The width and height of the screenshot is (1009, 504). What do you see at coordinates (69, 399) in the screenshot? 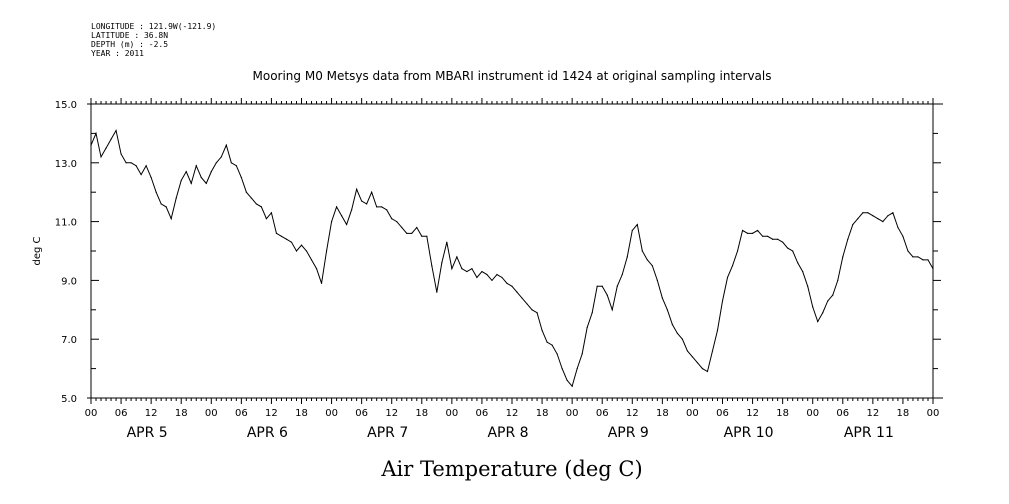
I see `y-tick-label: 5.0` at bounding box center [69, 399].